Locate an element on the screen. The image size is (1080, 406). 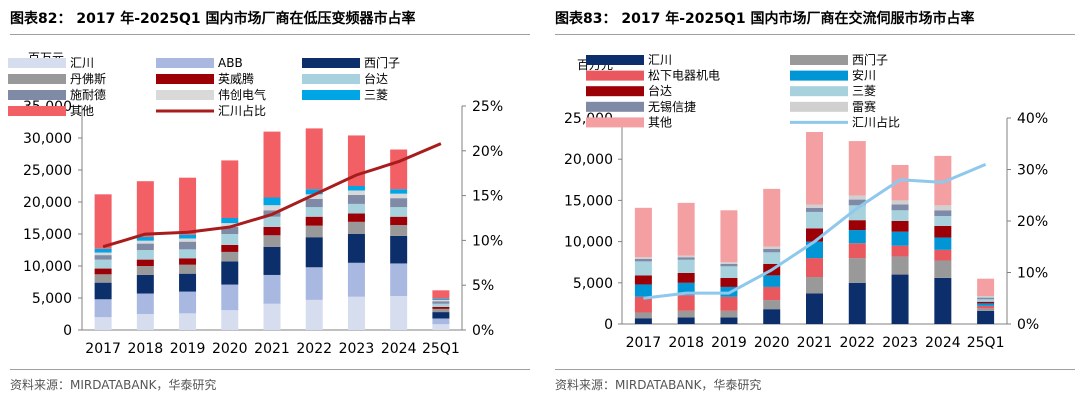
legend-label: 汇川占比 is located at coordinates (876, 121).